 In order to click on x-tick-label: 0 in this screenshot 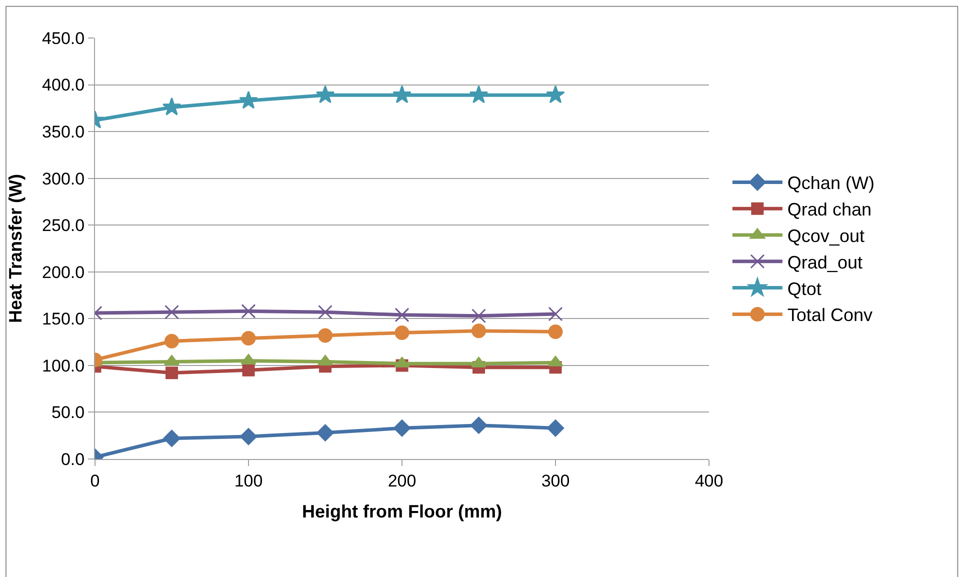, I will do `click(95, 480)`.